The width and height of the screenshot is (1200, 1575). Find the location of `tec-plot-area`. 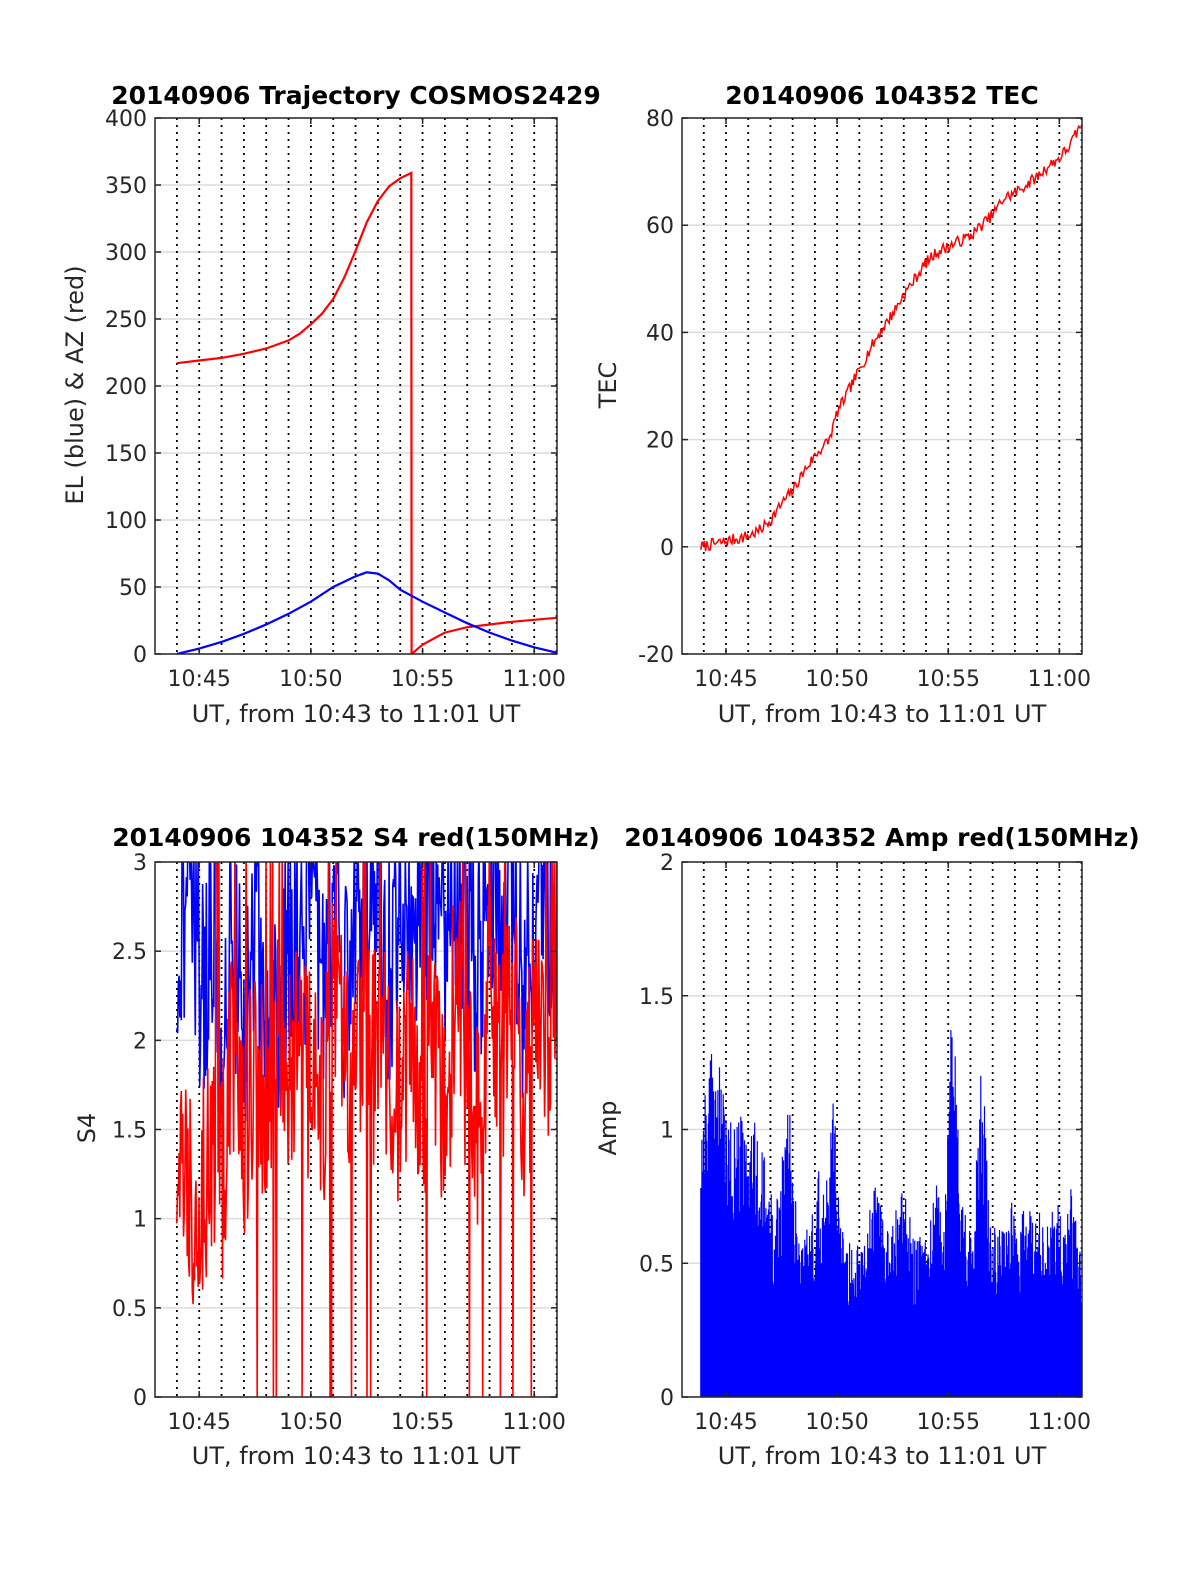

tec-plot-area is located at coordinates (891, 338).